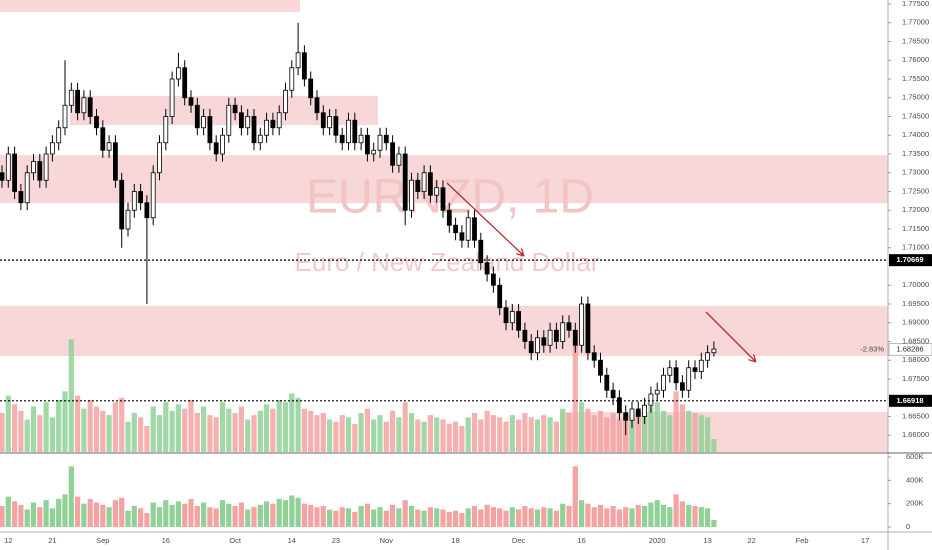  I want to click on y-tick-label: 1.77000, so click(915, 22).